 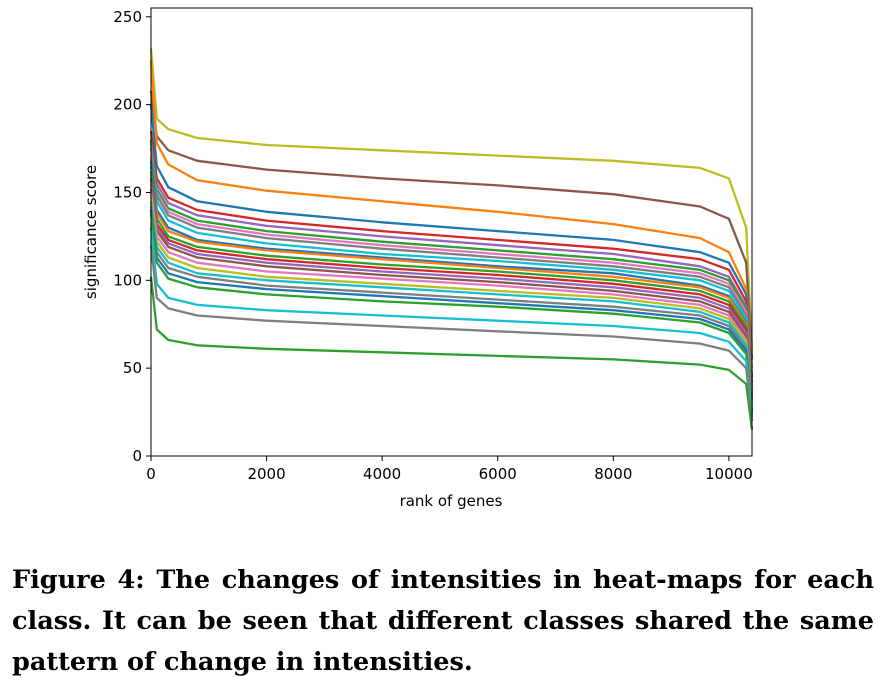 What do you see at coordinates (613, 474) in the screenshot?
I see `x-tick-label: 8000` at bounding box center [613, 474].